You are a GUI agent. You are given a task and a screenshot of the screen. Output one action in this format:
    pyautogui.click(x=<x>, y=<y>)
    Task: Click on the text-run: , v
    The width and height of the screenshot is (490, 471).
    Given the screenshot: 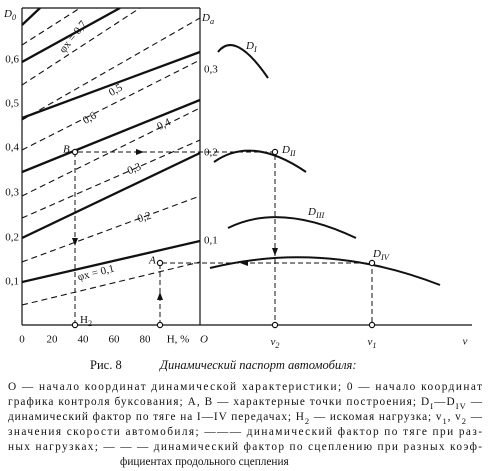 What is the action you would take?
    pyautogui.click(x=455, y=417)
    